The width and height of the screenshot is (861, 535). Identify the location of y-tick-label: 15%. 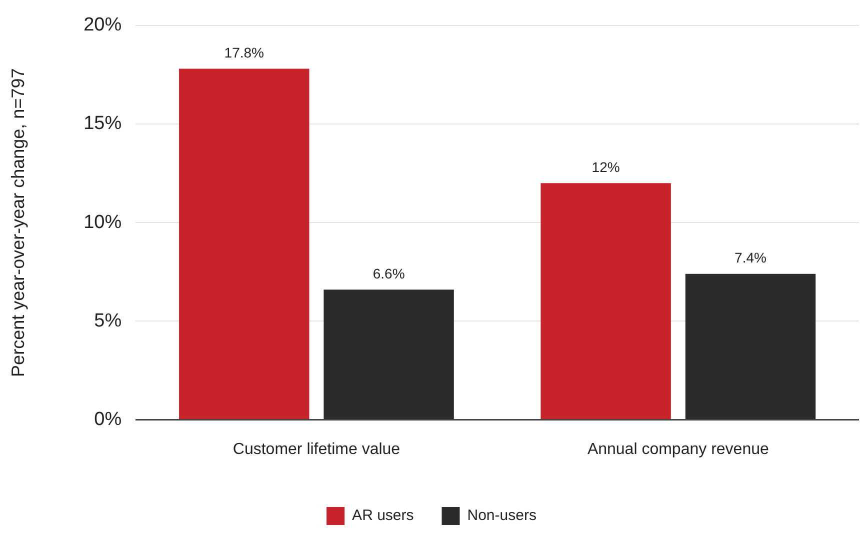
(103, 123).